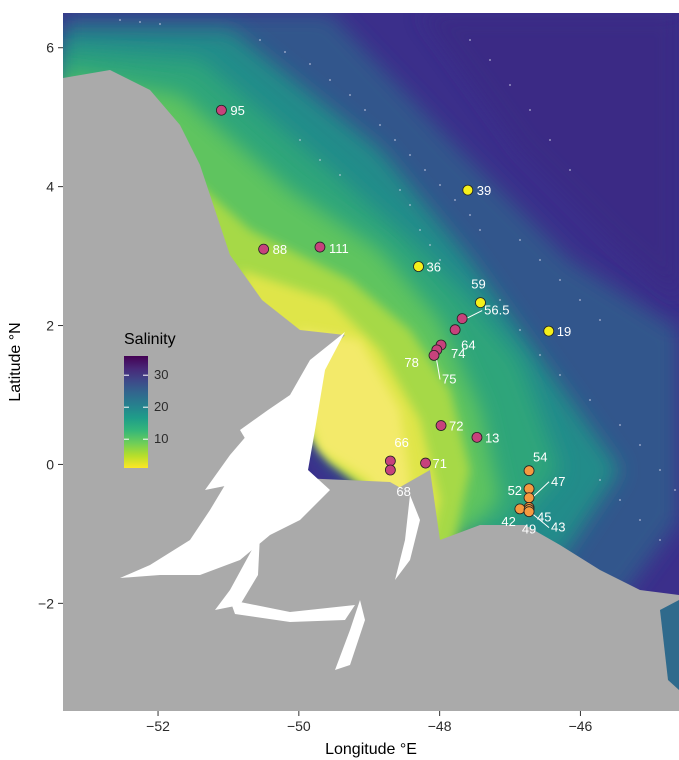  I want to click on station-label: 45, so click(544, 517).